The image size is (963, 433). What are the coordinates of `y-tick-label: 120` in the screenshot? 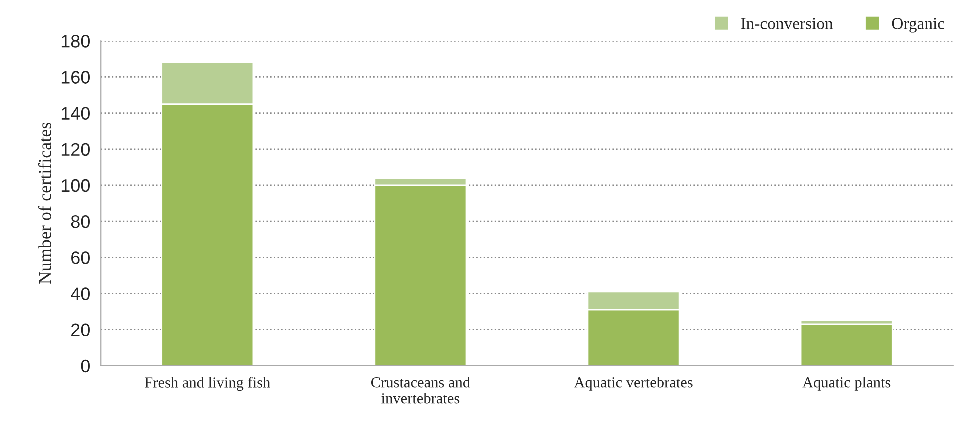 It's located at (76, 149).